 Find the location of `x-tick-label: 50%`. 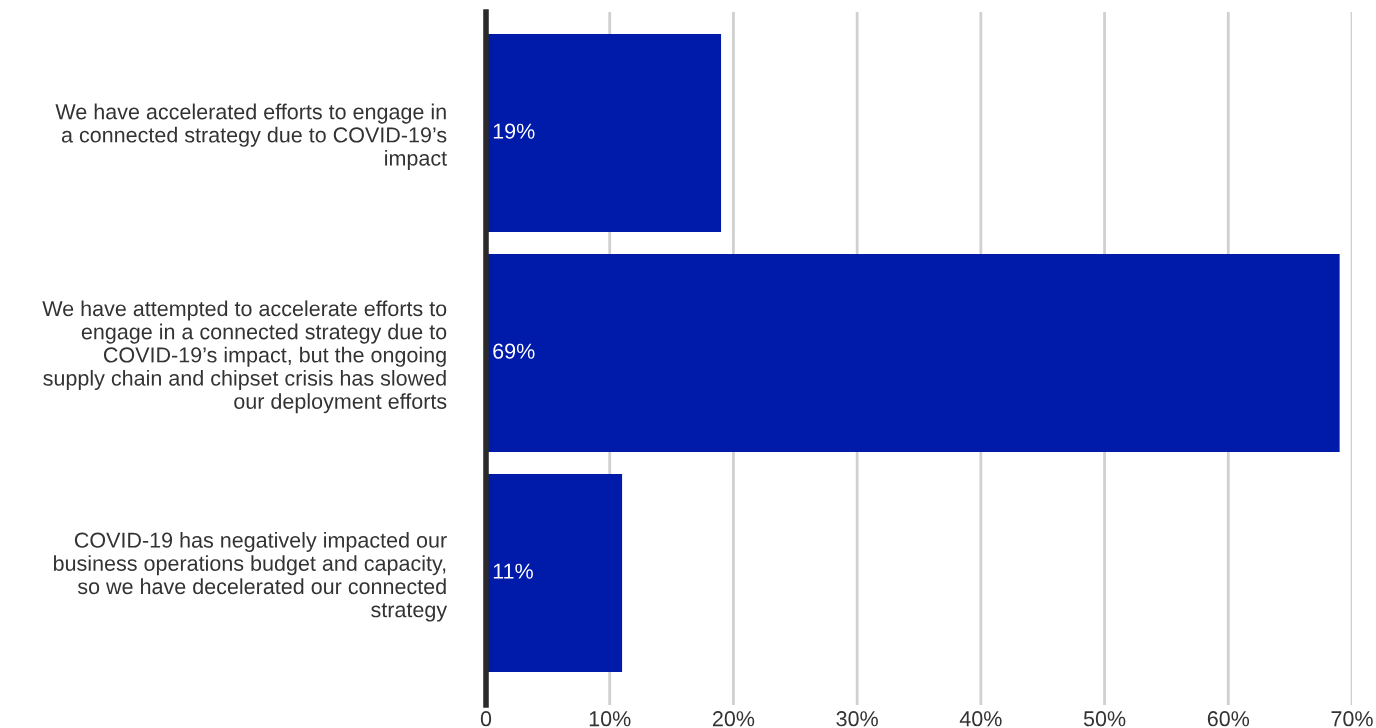

x-tick-label: 50% is located at coordinates (1104, 719).